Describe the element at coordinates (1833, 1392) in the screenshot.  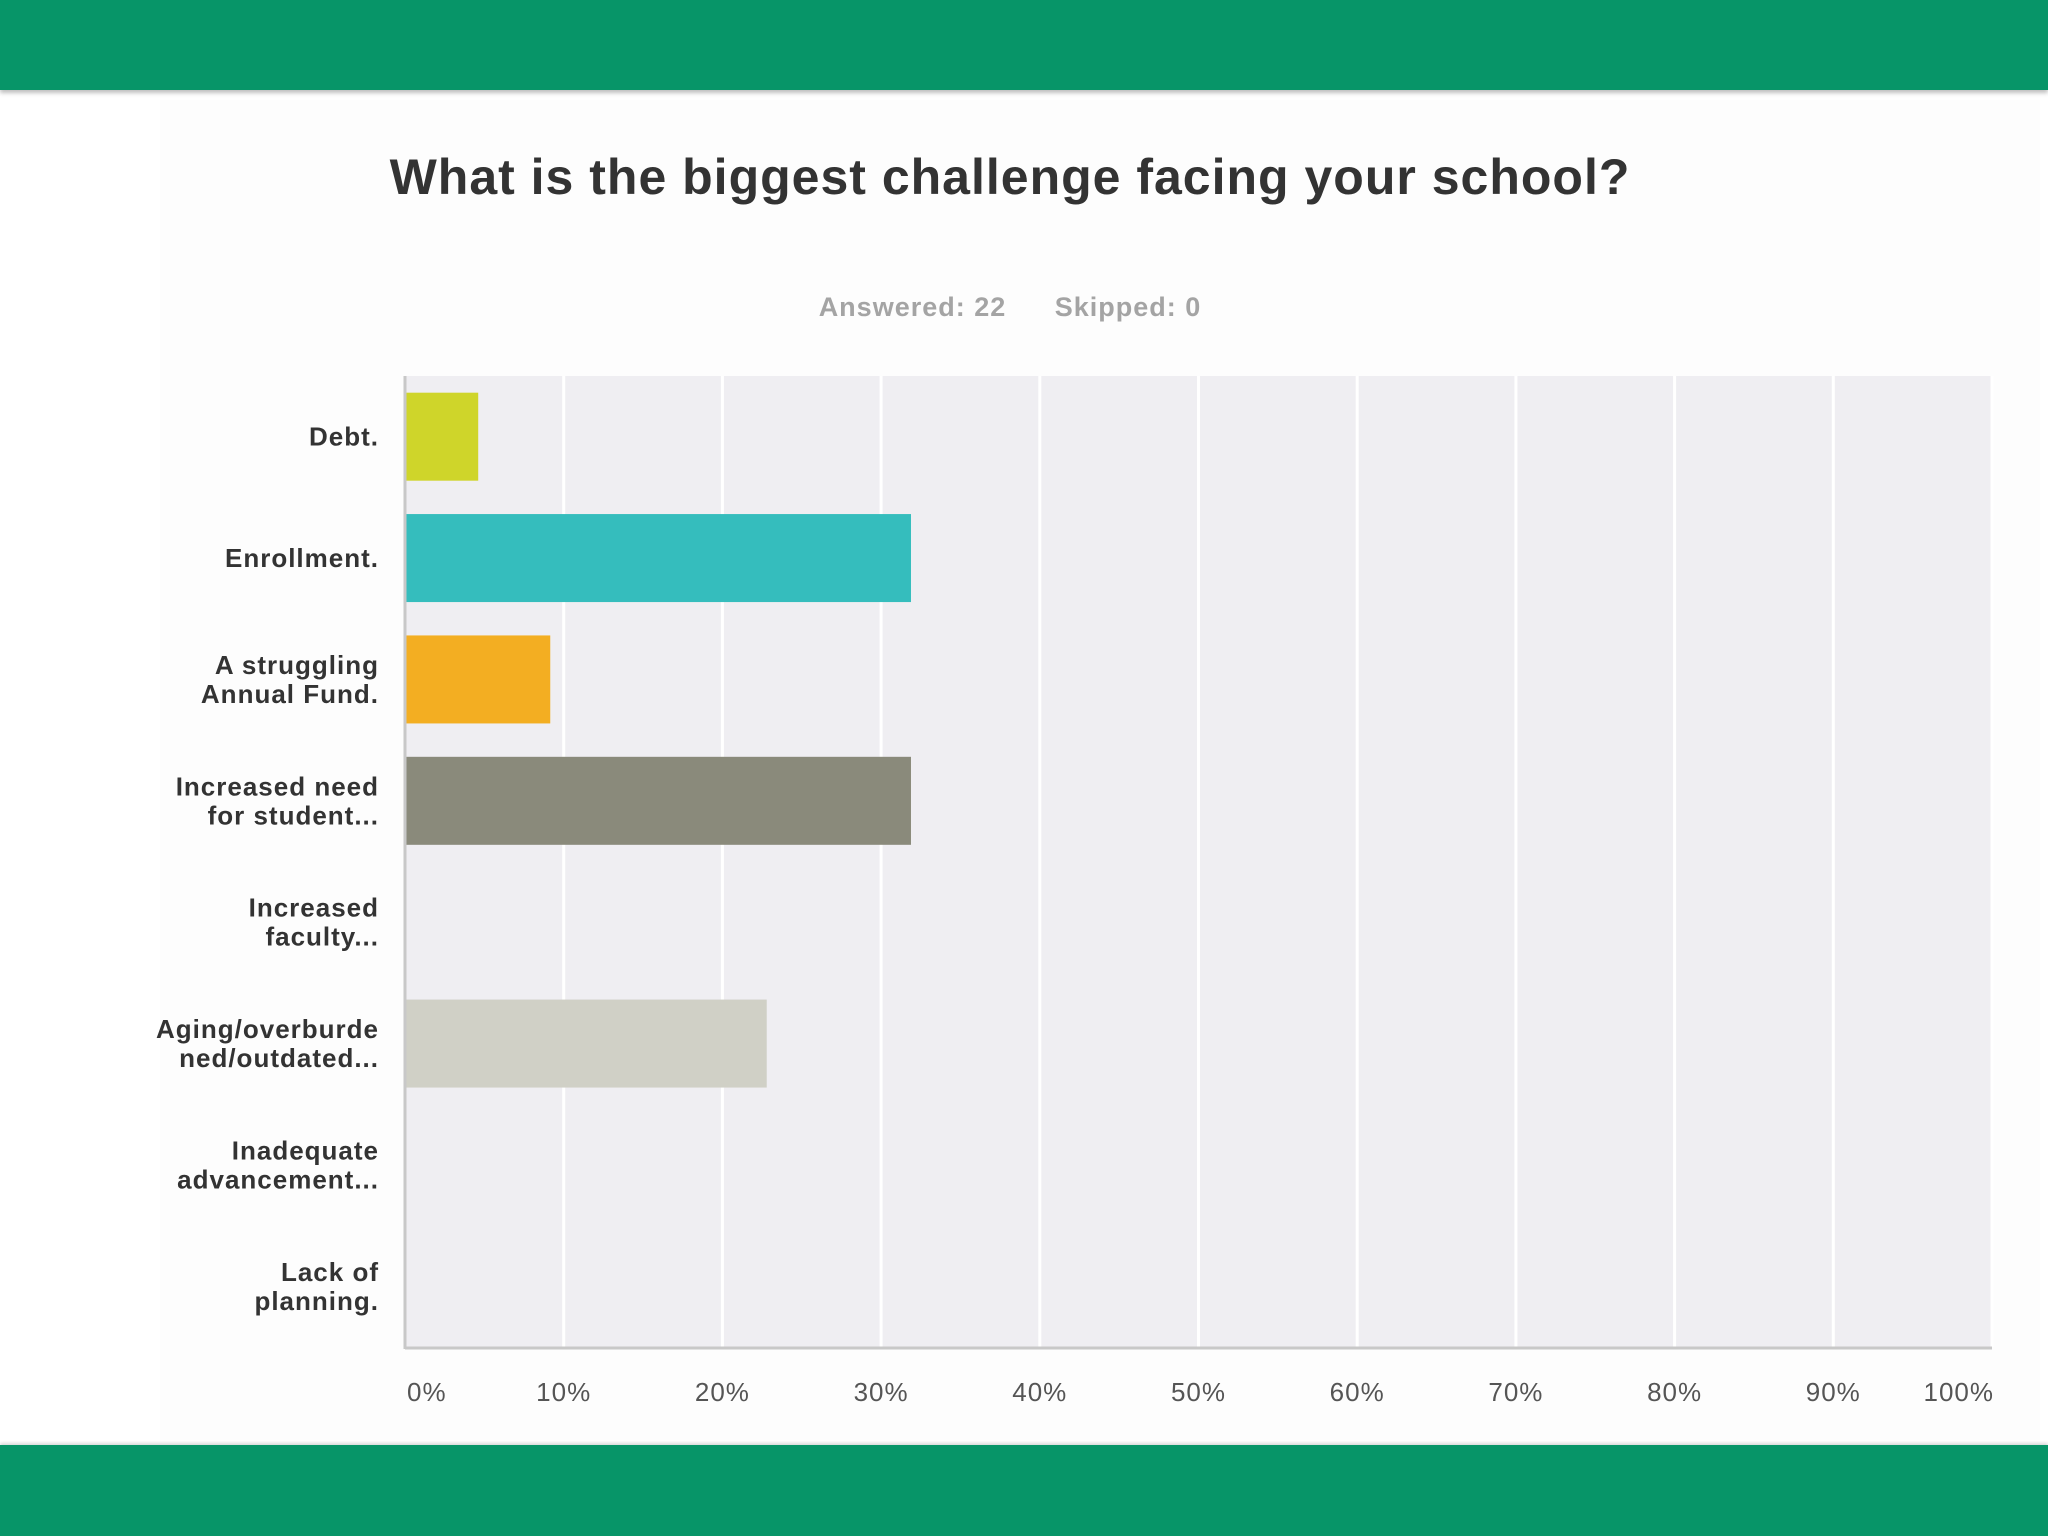
I see `x-tick-label: 90%` at that location.